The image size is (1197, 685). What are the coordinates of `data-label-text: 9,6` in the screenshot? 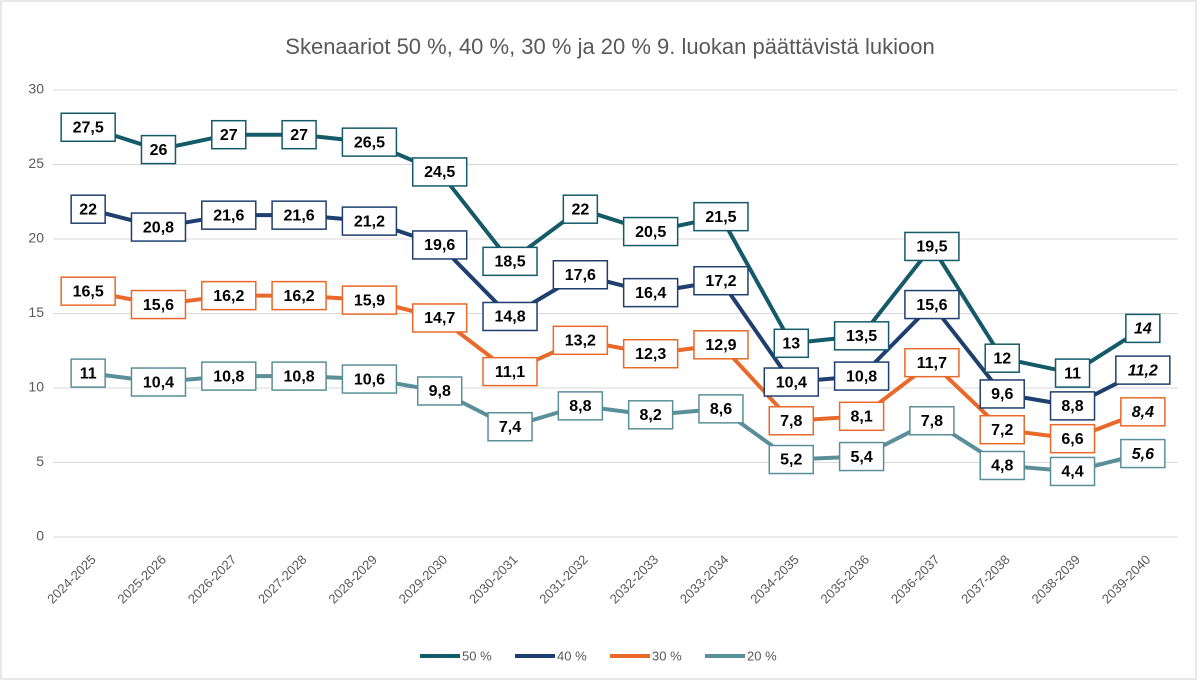 It's located at (1002, 394).